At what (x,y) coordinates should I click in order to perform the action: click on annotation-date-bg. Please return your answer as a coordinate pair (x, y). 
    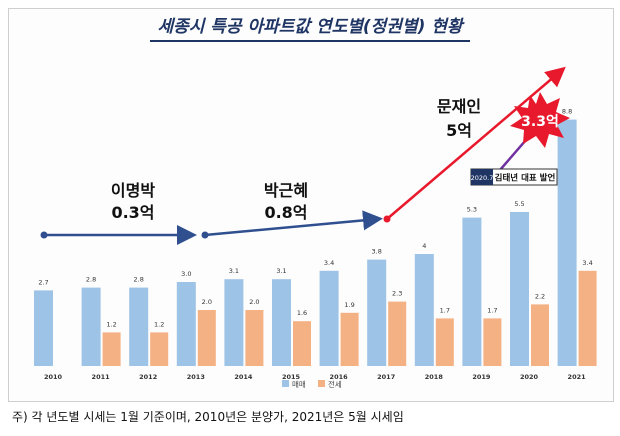
    Looking at the image, I should click on (482, 177).